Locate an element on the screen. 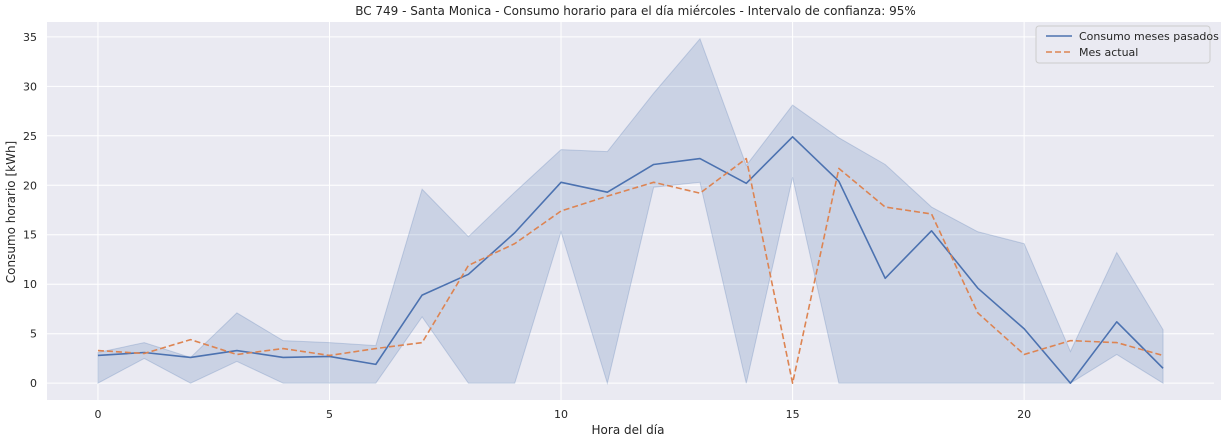  y-tick-label: 25 is located at coordinates (30, 136).